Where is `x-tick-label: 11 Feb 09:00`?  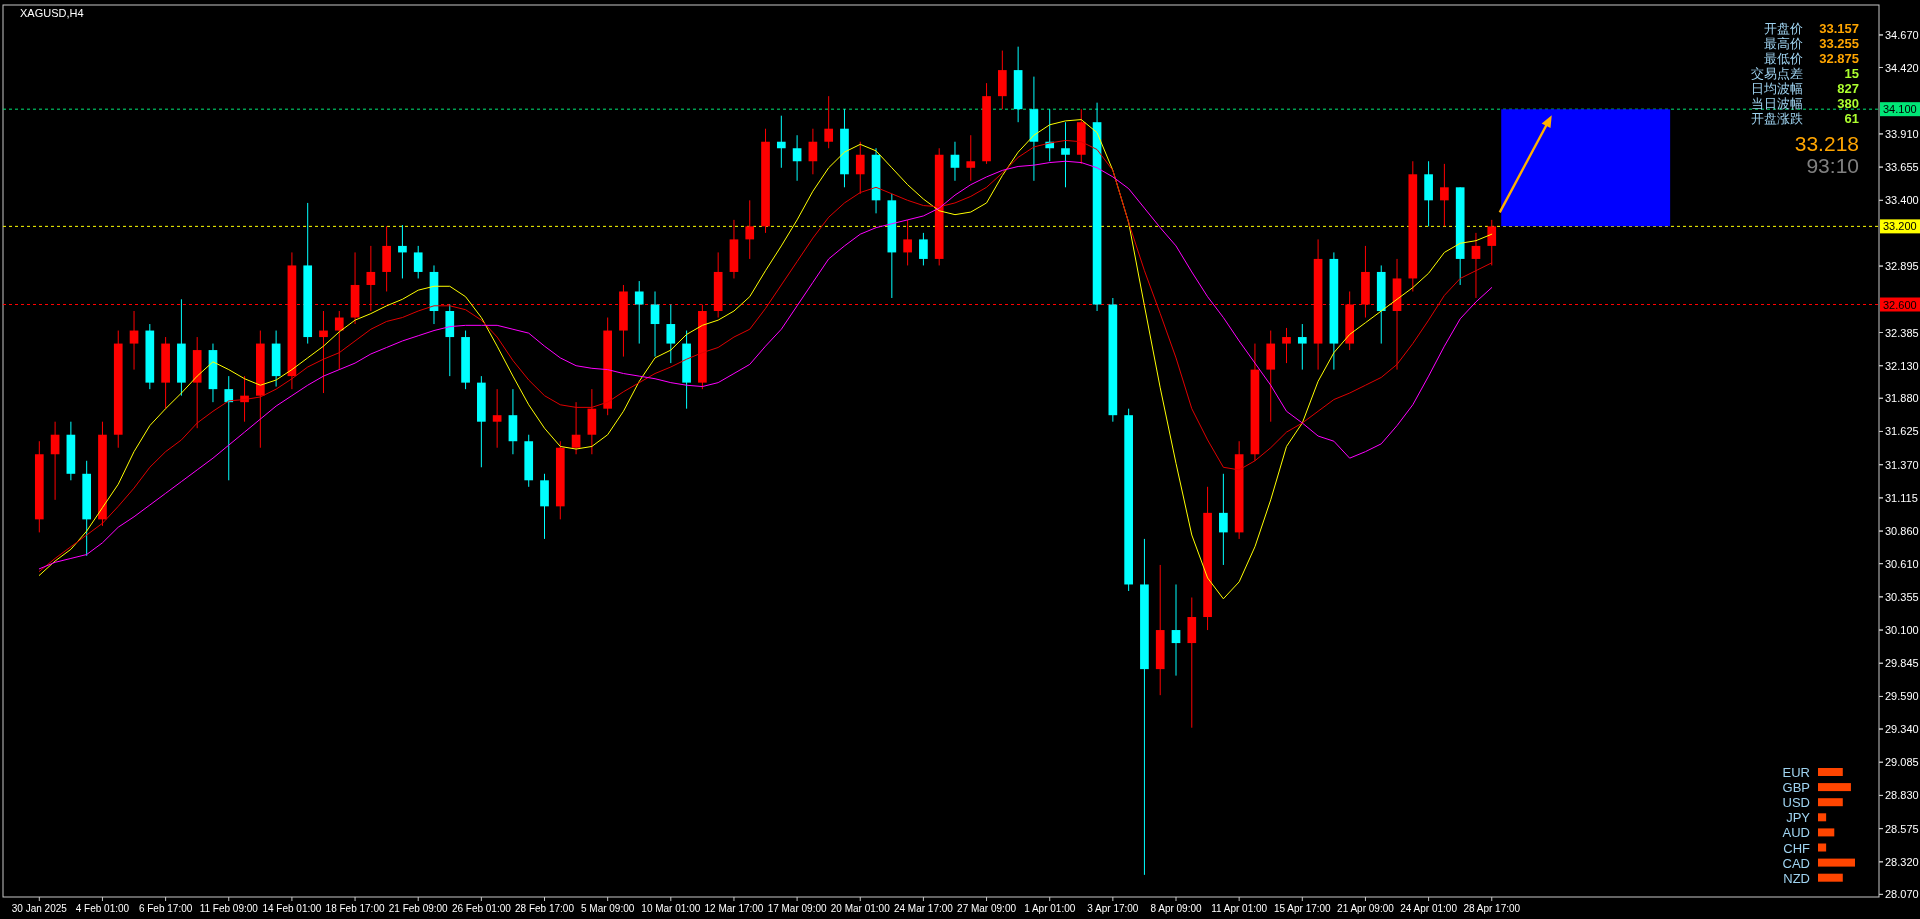
x-tick-label: 11 Feb 09:00 is located at coordinates (229, 908).